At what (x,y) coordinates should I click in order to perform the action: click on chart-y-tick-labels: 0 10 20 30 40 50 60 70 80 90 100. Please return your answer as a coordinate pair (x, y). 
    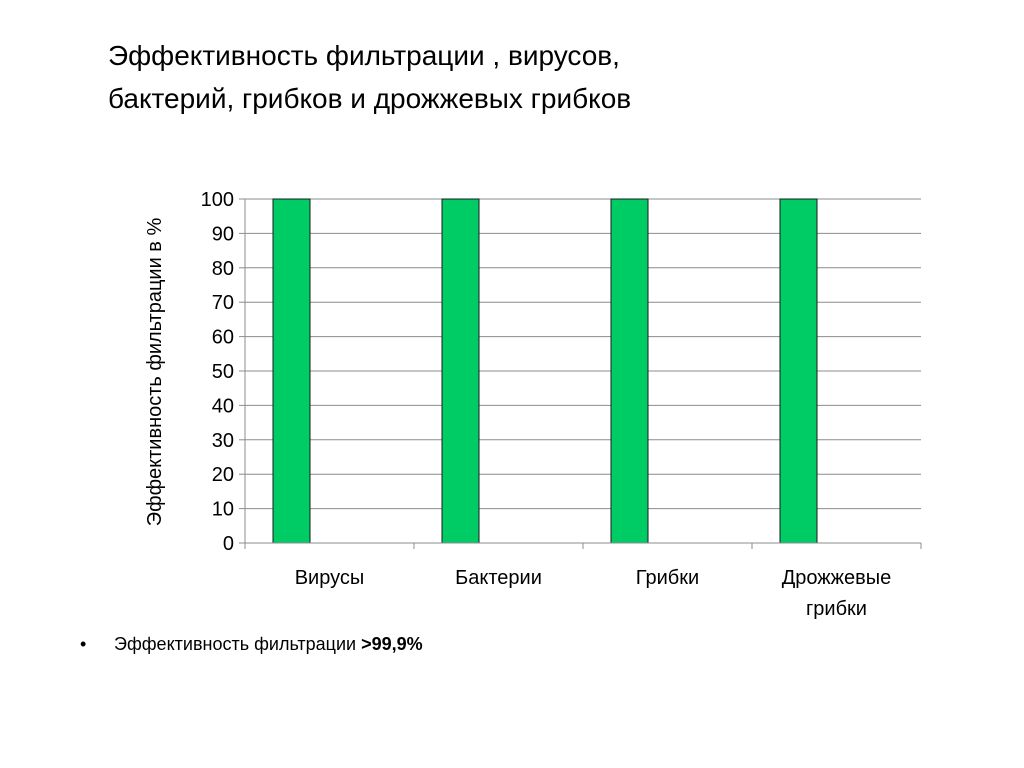
    Looking at the image, I should click on (217, 372).